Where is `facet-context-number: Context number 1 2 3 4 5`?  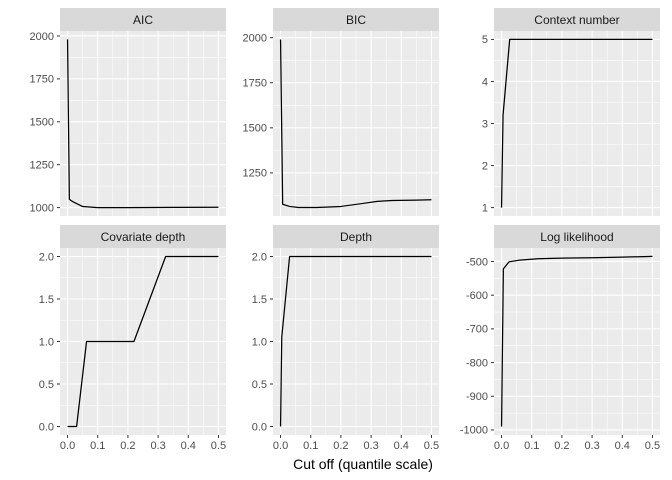
facet-context-number: Context number 1 2 3 4 5 is located at coordinates (549, 112).